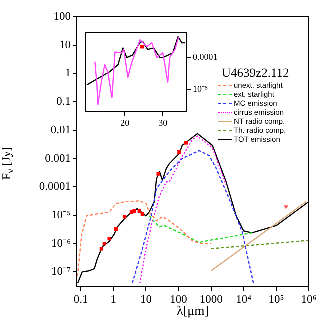  I want to click on x-tick-label: 10⁴, so click(244, 300).